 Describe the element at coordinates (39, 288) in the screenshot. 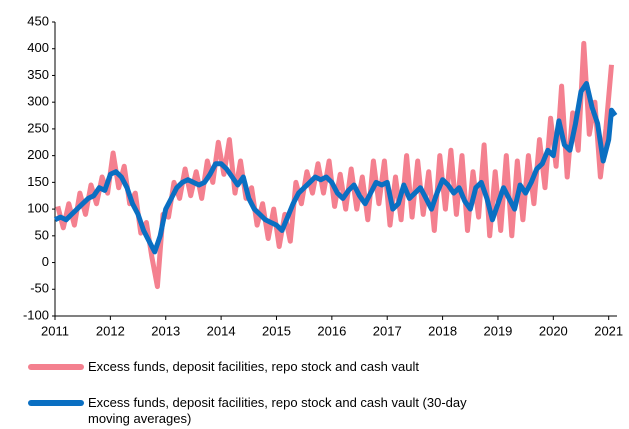

I see `y-tick-label: -50` at that location.